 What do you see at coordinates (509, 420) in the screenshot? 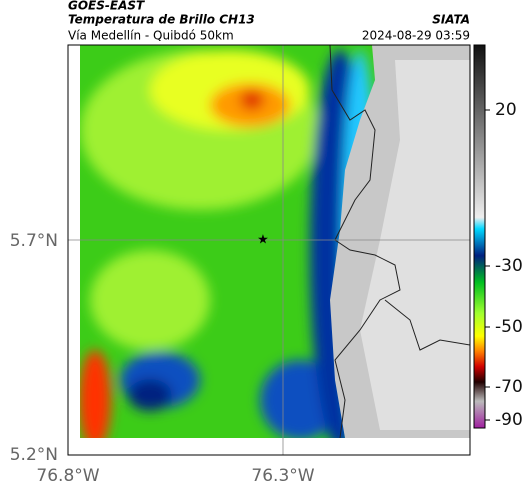
I see `colorbar-label: -90` at bounding box center [509, 420].